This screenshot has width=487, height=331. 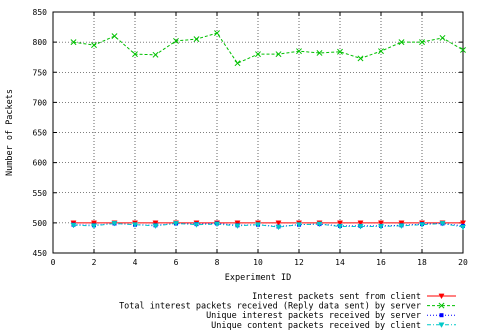 I want to click on x-tick-label: 14, so click(x=340, y=262).